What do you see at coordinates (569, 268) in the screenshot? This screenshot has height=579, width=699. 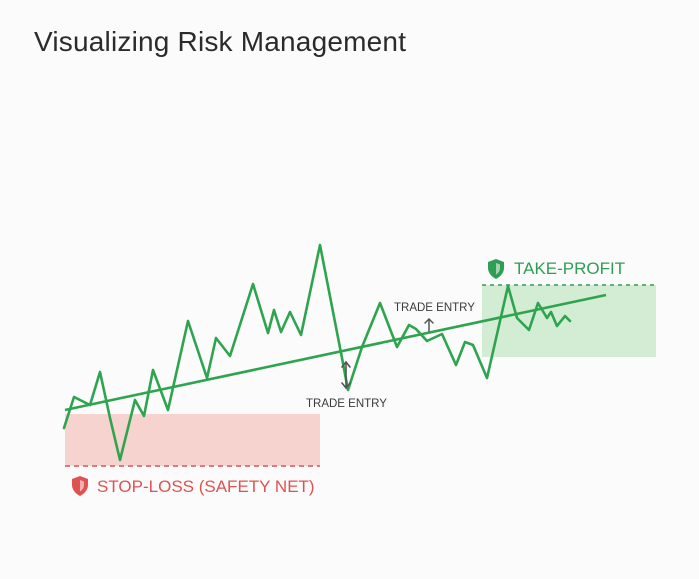 I see `take-profit-label: TAKE-PROFIT` at bounding box center [569, 268].